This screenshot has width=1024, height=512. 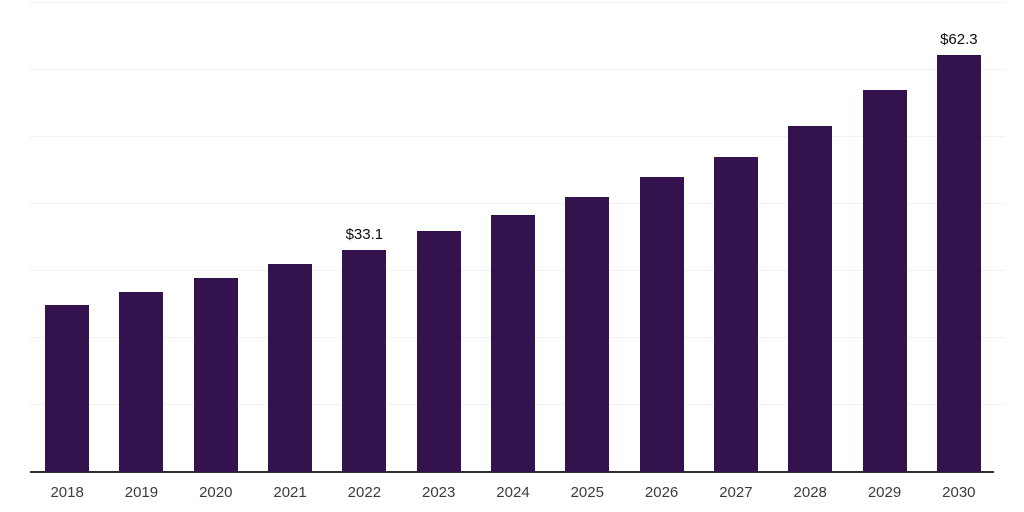 I want to click on x-tick-label: 2026, so click(x=661, y=492).